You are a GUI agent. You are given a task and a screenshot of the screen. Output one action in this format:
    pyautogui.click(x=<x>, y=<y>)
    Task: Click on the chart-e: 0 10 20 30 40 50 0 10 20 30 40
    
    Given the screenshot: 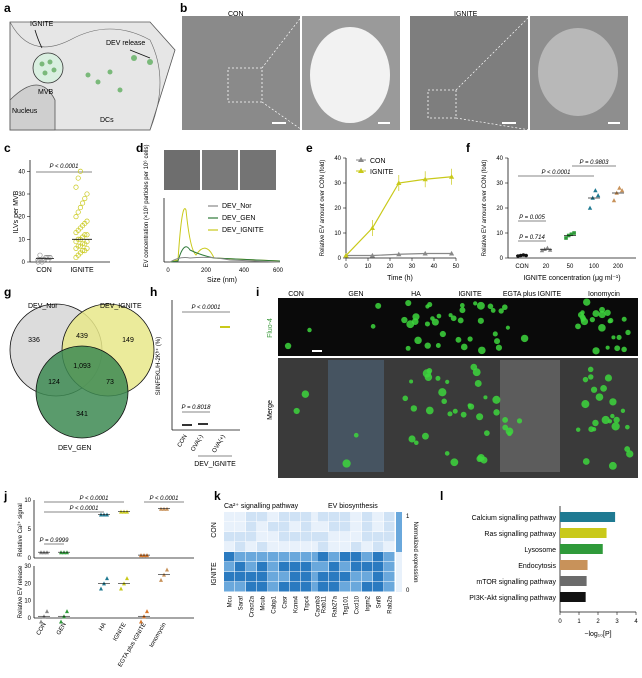 What is the action you would take?
    pyautogui.click(x=397, y=213)
    